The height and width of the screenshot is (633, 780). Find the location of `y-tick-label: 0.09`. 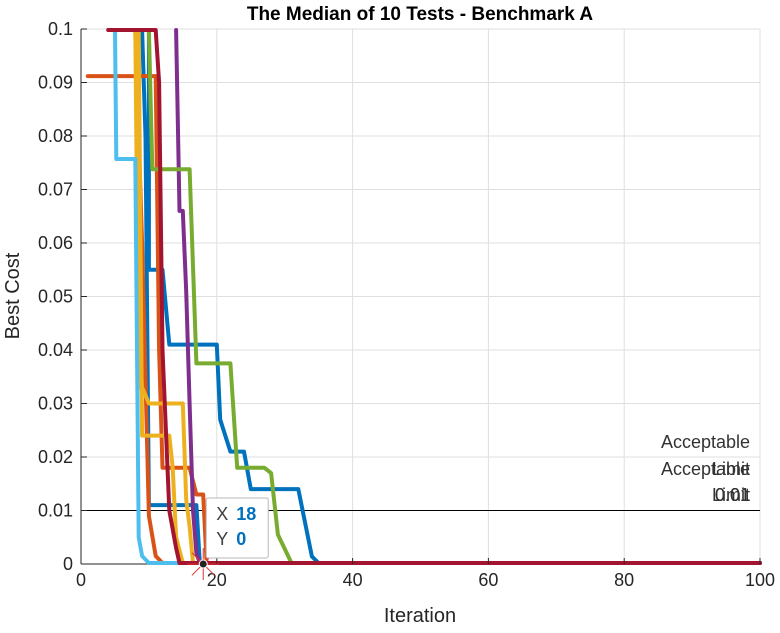

y-tick-label: 0.09 is located at coordinates (55, 83).